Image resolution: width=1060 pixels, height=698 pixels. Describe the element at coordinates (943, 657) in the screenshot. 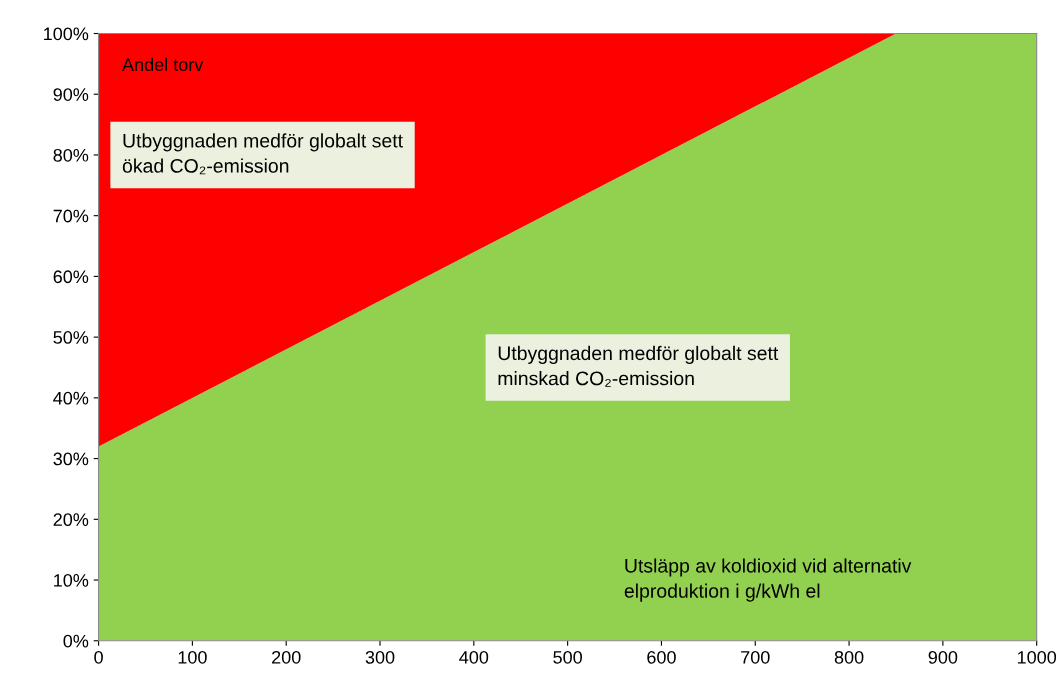

I see `x-tick-label: 900` at that location.